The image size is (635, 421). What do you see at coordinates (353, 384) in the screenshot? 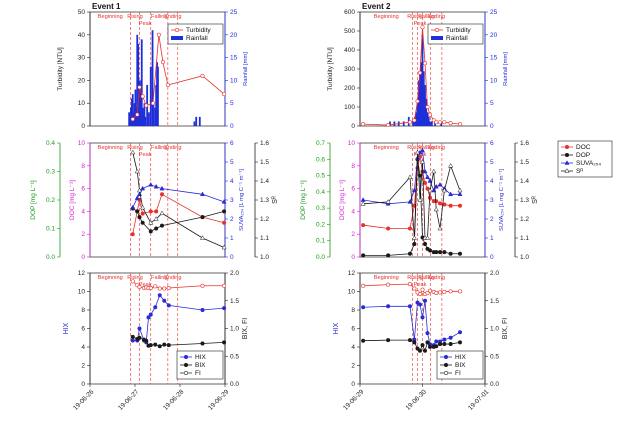
I see `hix-tick-label: 0` at bounding box center [353, 384].